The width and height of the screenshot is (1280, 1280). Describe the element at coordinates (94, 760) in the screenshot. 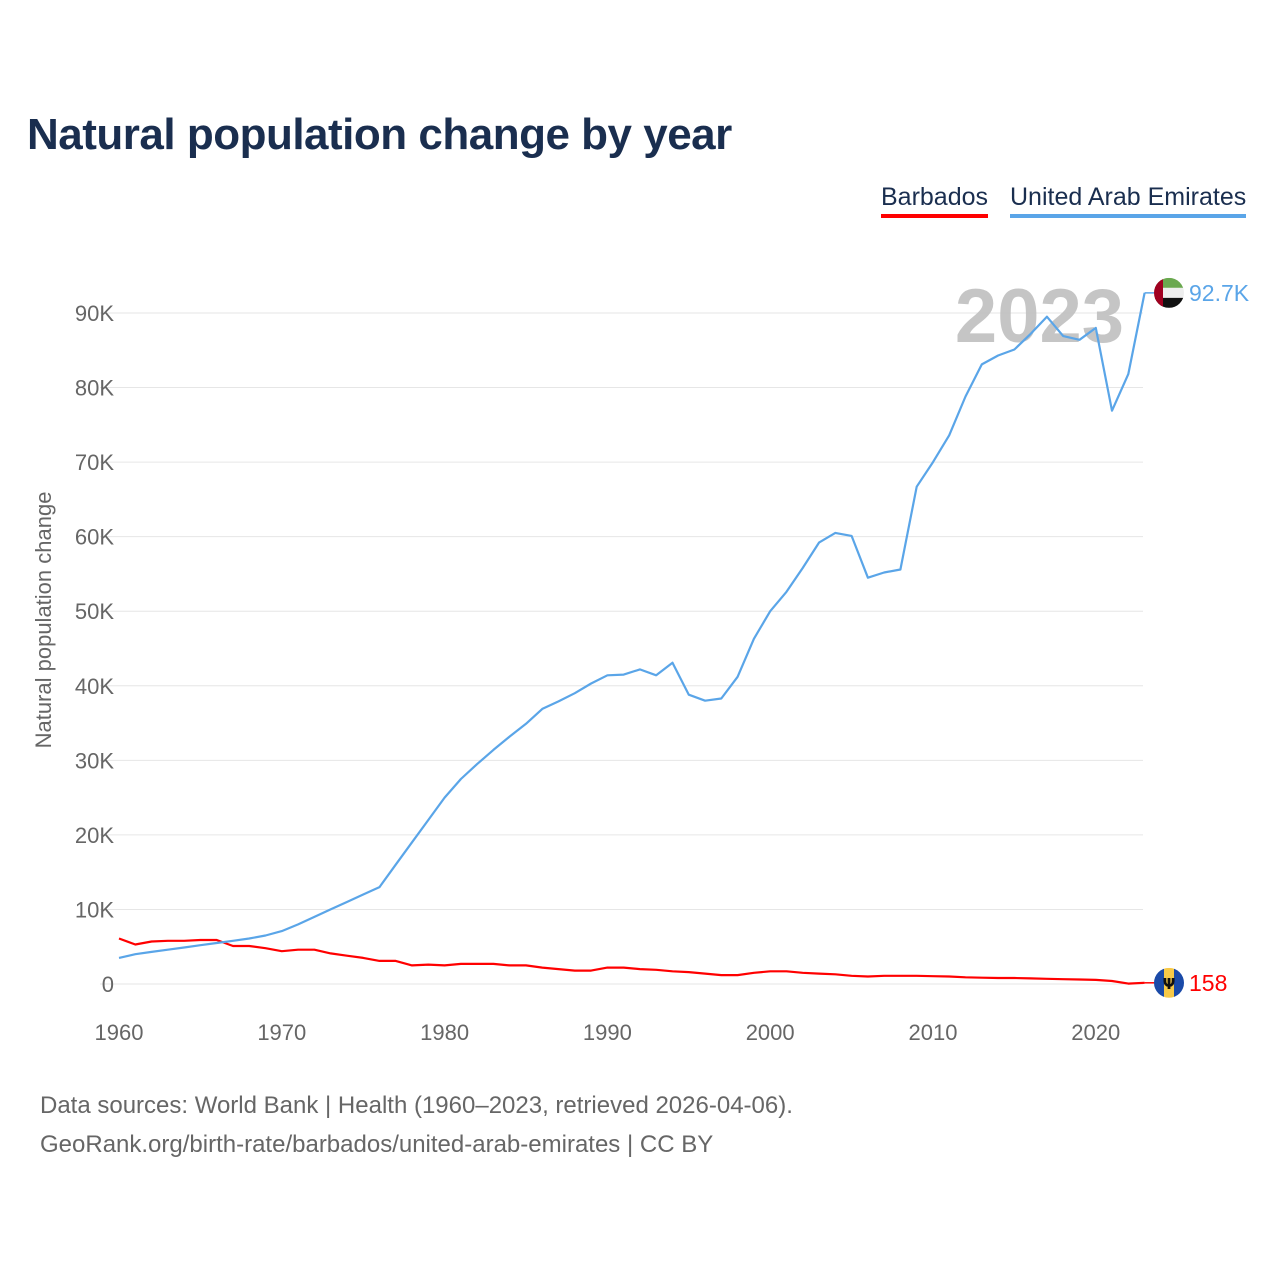

I see `y-tick-label: 30K` at that location.